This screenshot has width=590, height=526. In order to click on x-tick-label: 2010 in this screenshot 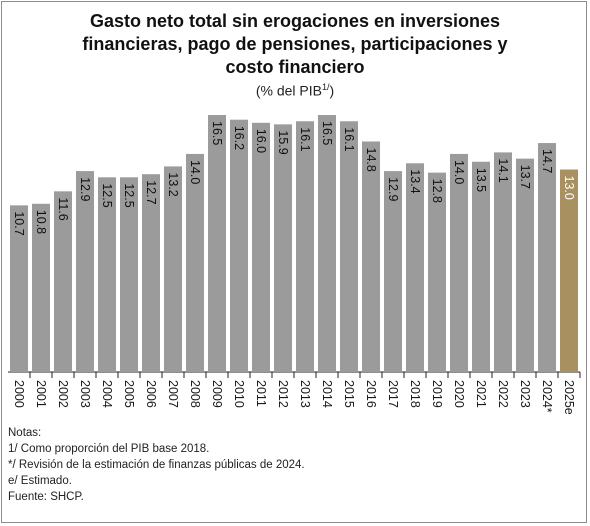, I will do `click(239, 394)`.